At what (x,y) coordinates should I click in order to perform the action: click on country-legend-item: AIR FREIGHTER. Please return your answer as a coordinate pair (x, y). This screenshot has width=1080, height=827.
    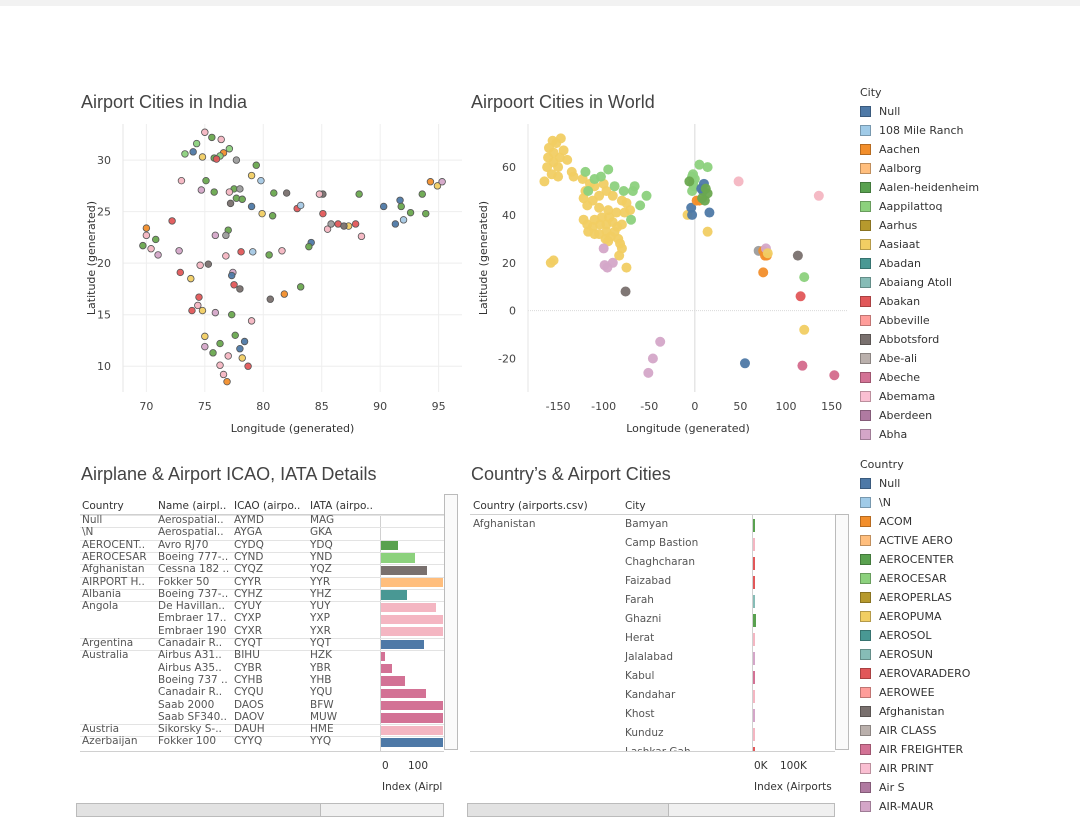
    Looking at the image, I should click on (970, 749).